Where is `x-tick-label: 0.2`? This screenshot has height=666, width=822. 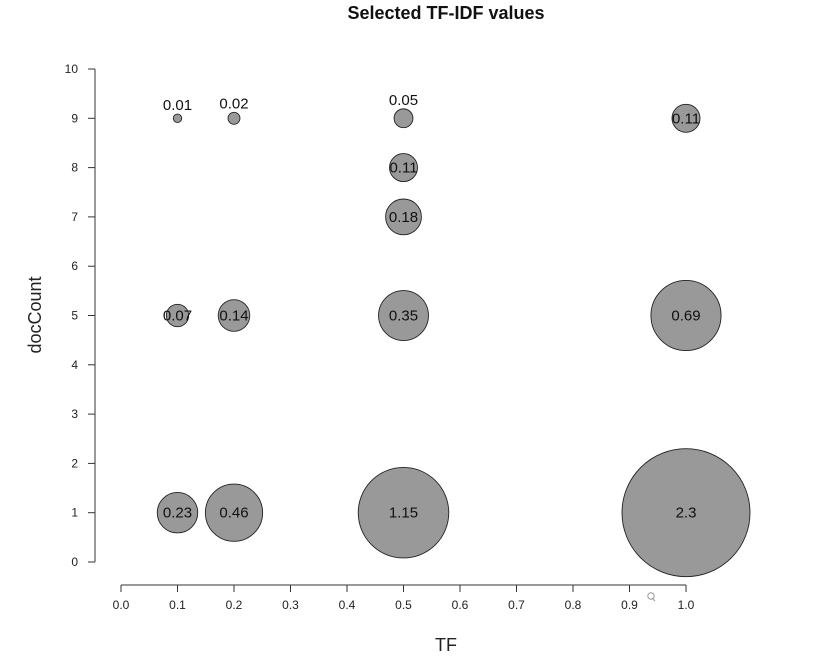 x-tick-label: 0.2 is located at coordinates (234, 605).